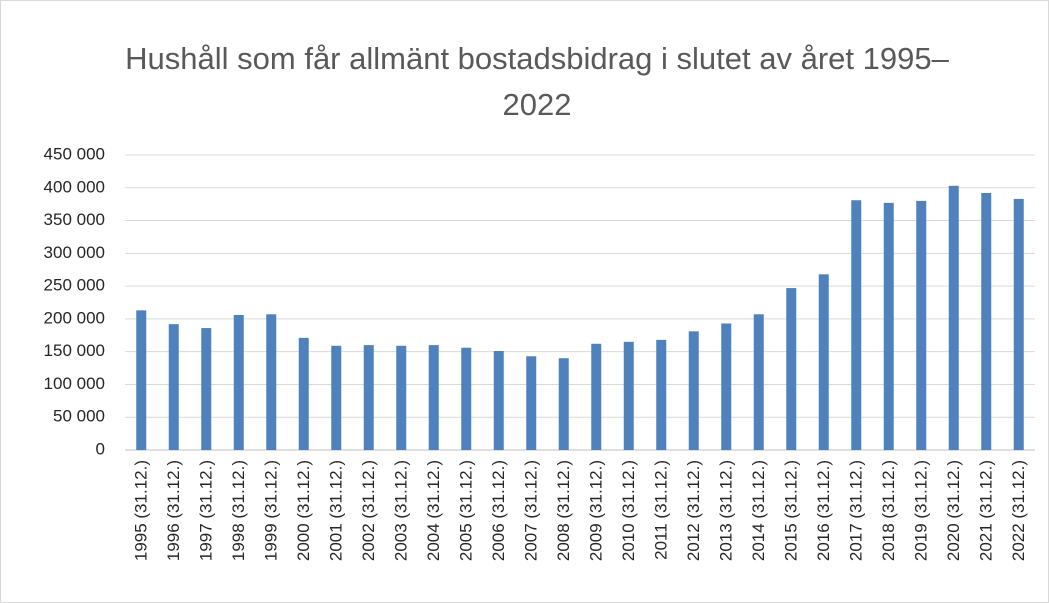  Describe the element at coordinates (206, 510) in the screenshot. I see `x-tick-label: 1997 (31.12.)` at that location.